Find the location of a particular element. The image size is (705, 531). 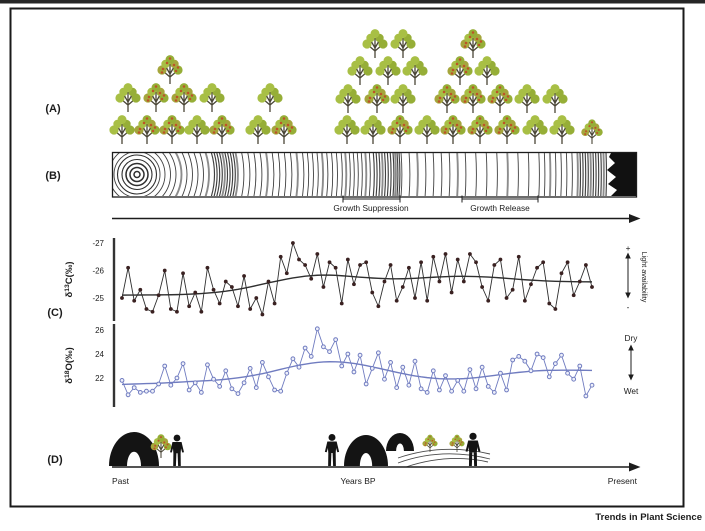

panel-d-label: (D) is located at coordinates (55, 460).